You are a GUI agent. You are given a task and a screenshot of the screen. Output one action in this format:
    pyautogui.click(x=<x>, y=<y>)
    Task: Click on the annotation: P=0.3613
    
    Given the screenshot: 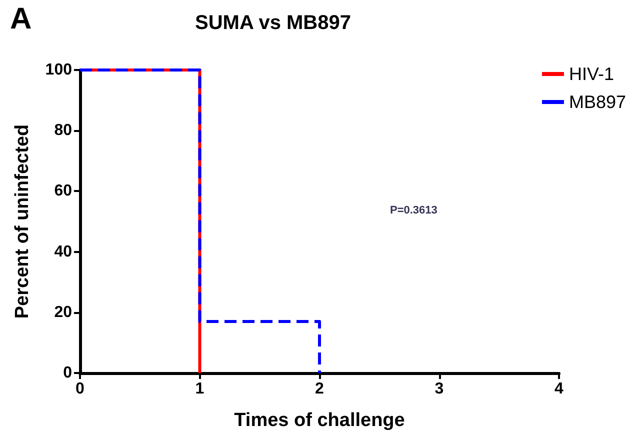 What is the action you would take?
    pyautogui.click(x=414, y=210)
    